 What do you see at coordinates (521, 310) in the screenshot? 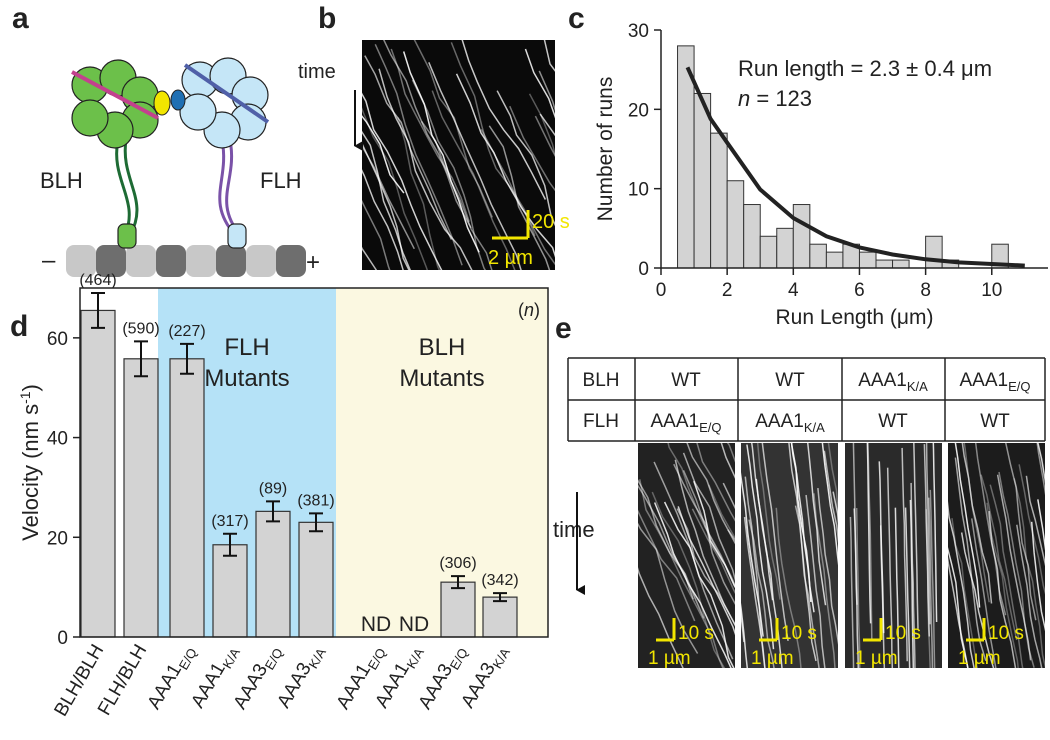
I see `n-note-part: (` at bounding box center [521, 310].